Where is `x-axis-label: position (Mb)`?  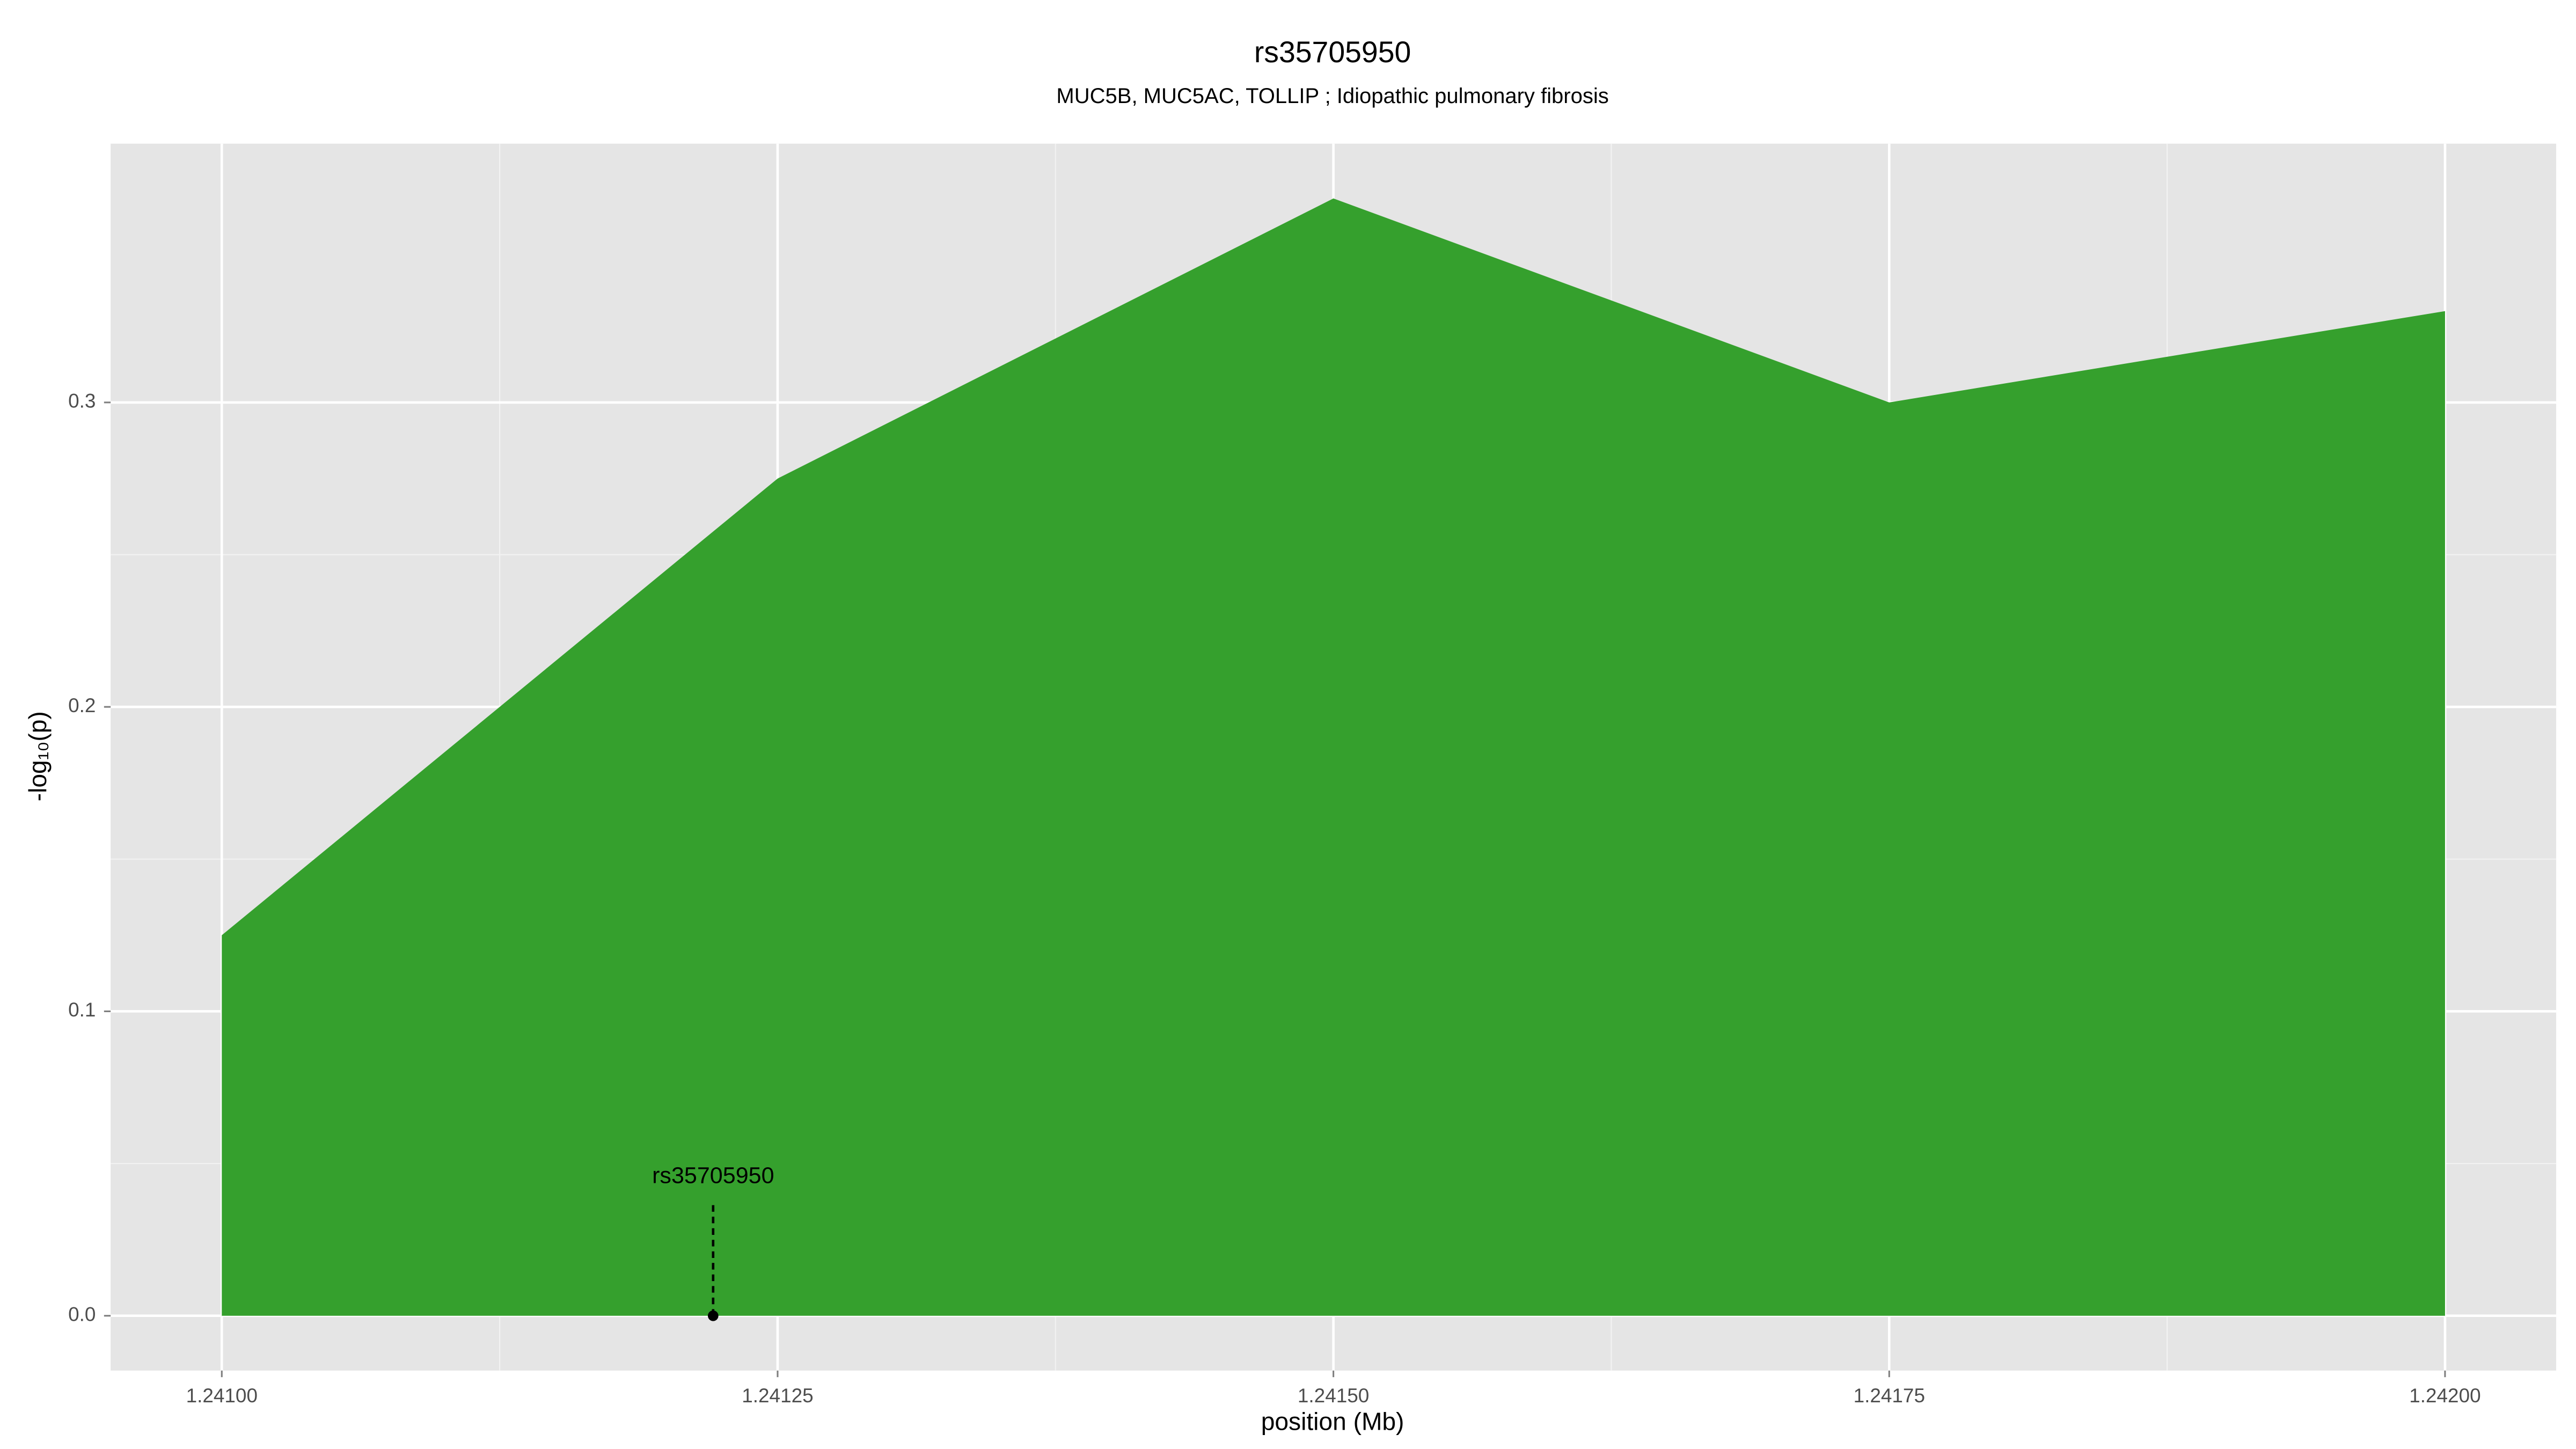 x-axis-label: position (Mb) is located at coordinates (1332, 1421).